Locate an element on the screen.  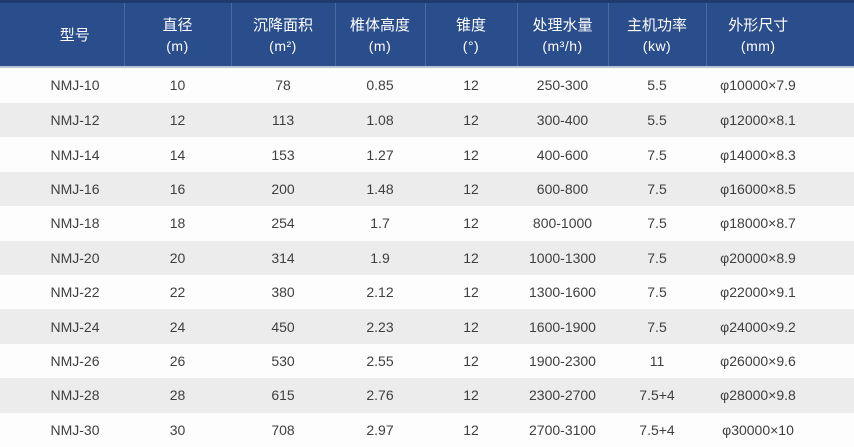
col-unit: (m²) is located at coordinates (283, 46).